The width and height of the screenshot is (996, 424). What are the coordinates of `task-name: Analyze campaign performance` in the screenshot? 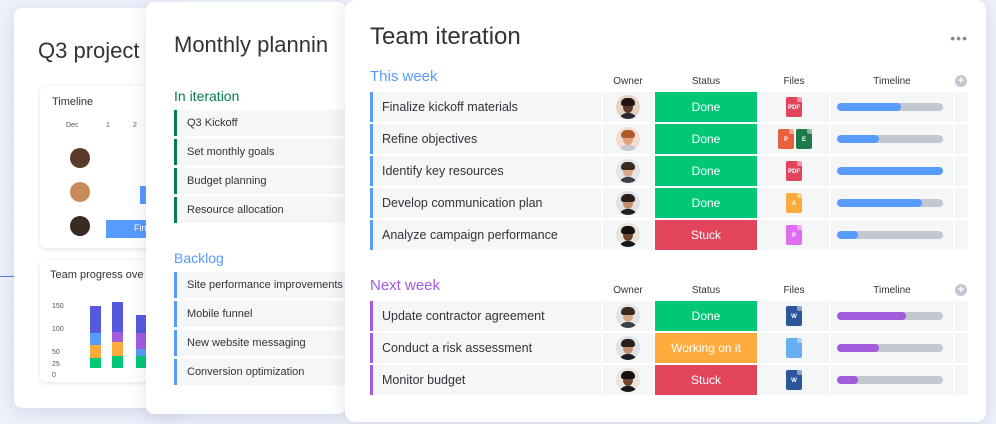 It's located at (485, 235).